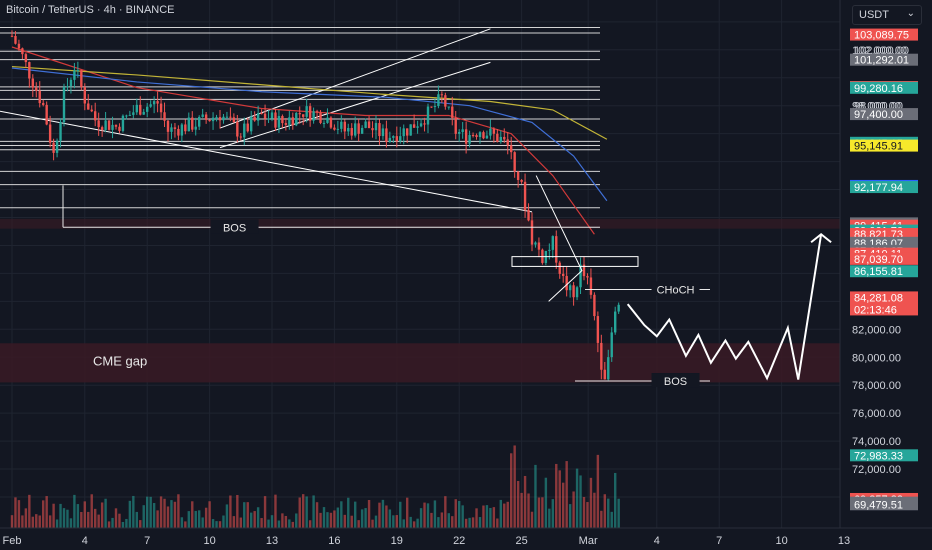  I want to click on x-tick-label: 13, so click(844, 541).